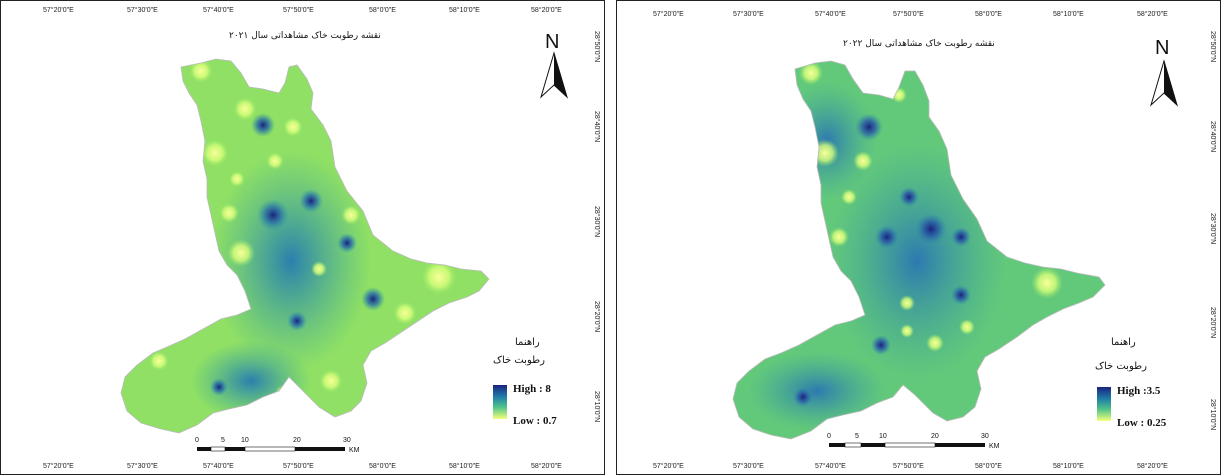 This screenshot has height=475, width=1221. What do you see at coordinates (1139, 391) in the screenshot?
I see `legend-high: High :3.5` at bounding box center [1139, 391].